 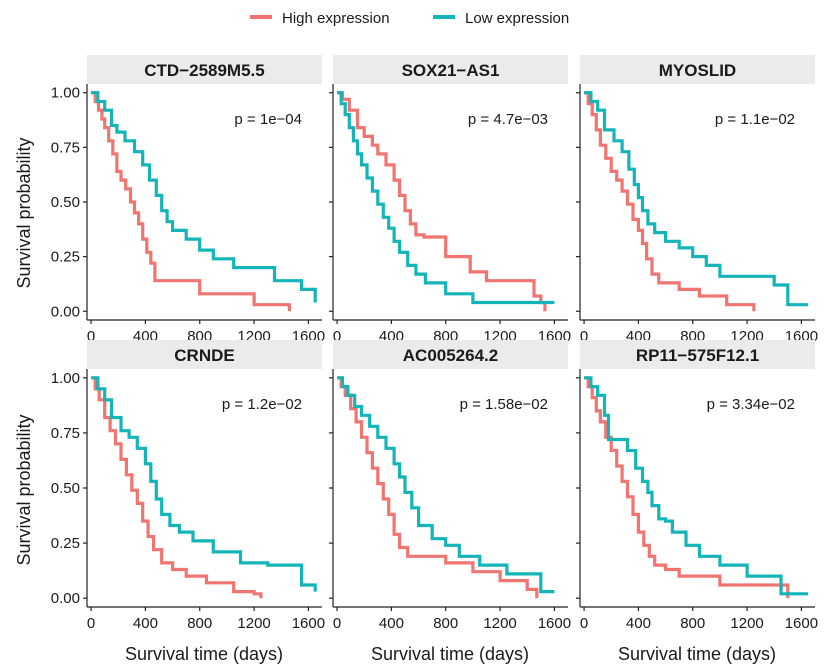 What do you see at coordinates (204, 654) in the screenshot?
I see `x-axis-title-col1: Survival time (days)` at bounding box center [204, 654].